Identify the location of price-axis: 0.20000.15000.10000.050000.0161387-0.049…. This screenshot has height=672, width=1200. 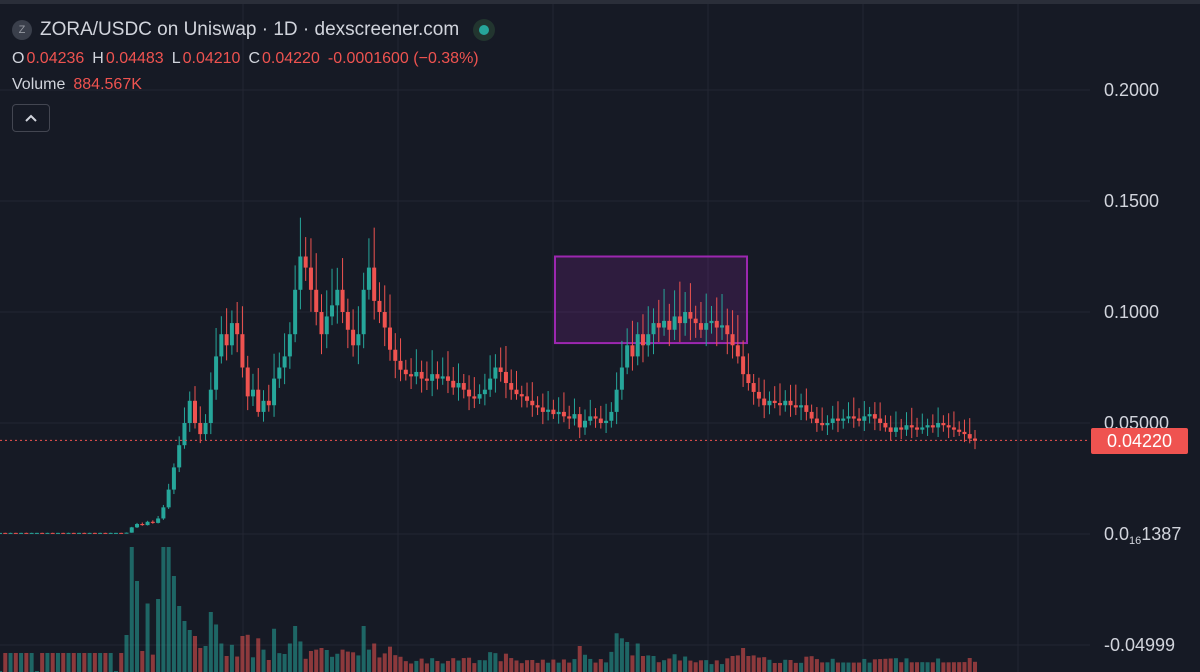
(1142, 367).